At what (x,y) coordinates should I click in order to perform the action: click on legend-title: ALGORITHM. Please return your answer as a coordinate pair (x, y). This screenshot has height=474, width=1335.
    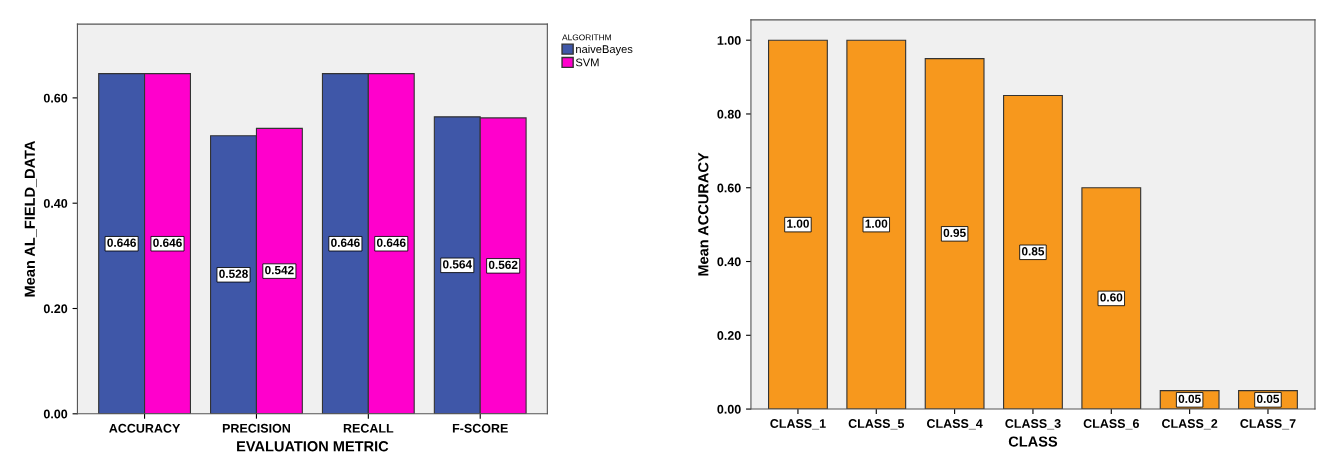
    Looking at the image, I should click on (586, 37).